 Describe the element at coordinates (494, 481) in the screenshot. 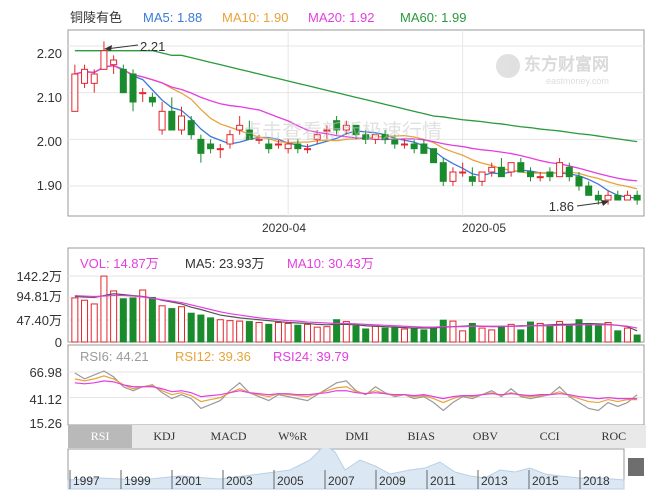

I see `overview-year-2013: 2013` at that location.